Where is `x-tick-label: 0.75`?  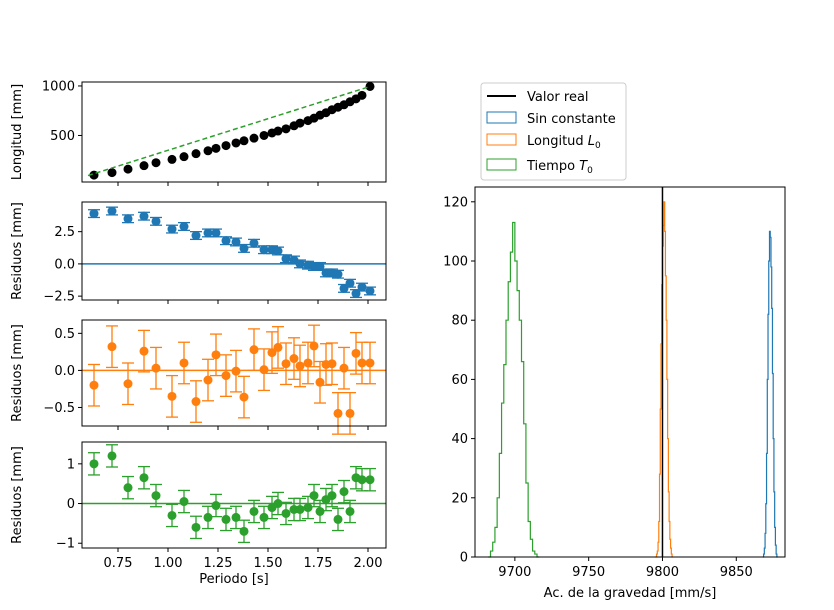 x-tick-label: 0.75 is located at coordinates (118, 563).